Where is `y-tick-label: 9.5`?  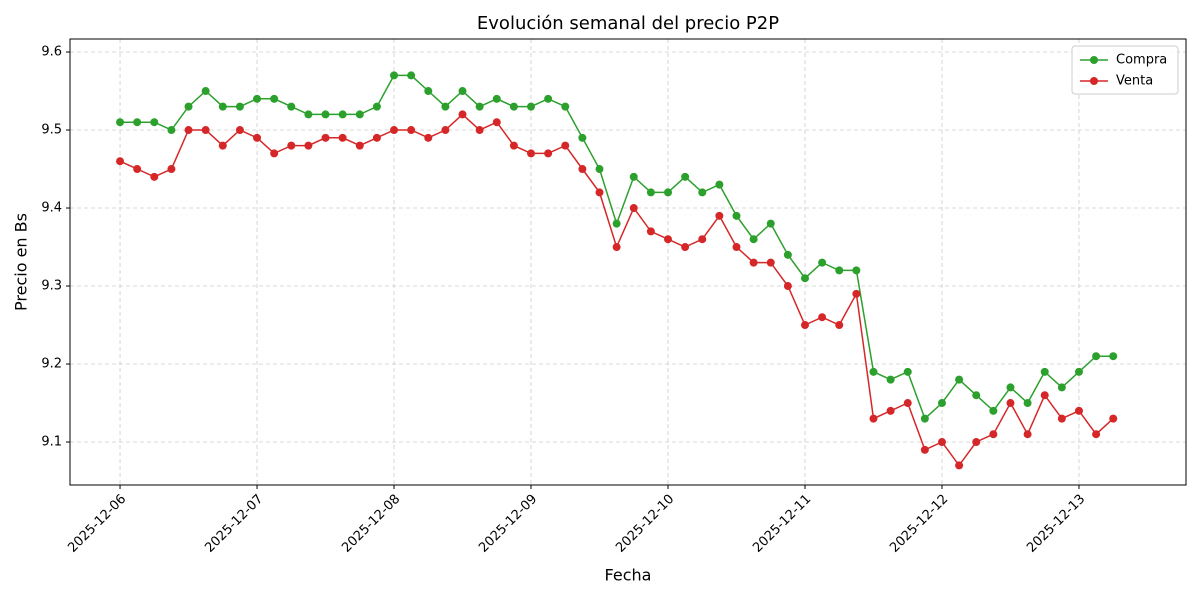 y-tick-label: 9.5 is located at coordinates (51, 130).